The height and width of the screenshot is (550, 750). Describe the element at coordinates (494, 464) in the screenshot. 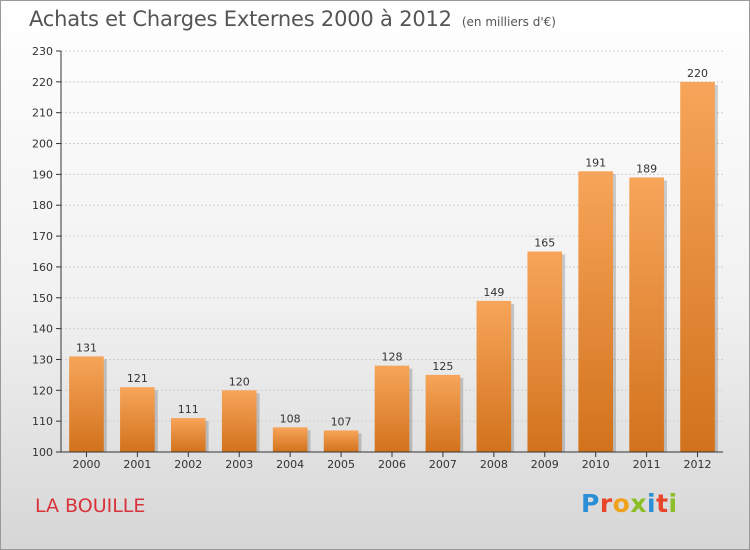

I see `x-tick-label: 2008` at that location.